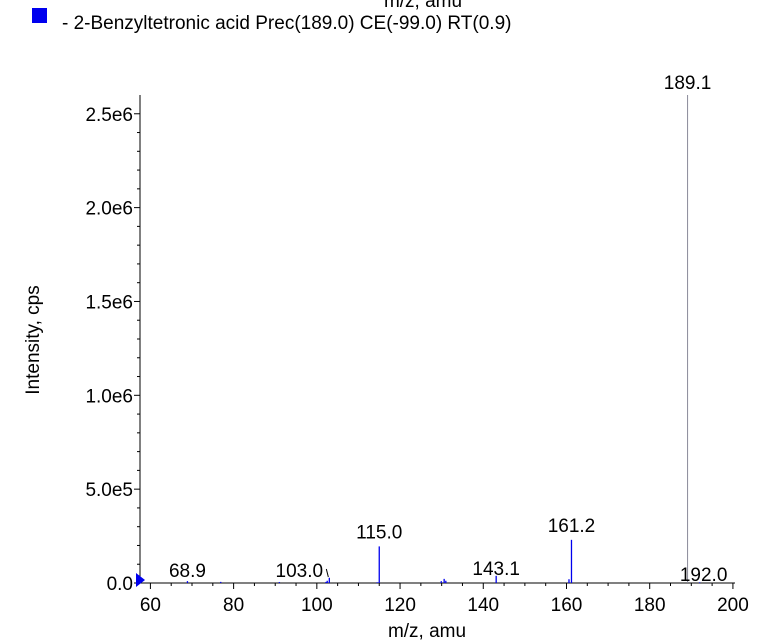  What do you see at coordinates (572, 526) in the screenshot?
I see `peak-label: 161.2` at bounding box center [572, 526].